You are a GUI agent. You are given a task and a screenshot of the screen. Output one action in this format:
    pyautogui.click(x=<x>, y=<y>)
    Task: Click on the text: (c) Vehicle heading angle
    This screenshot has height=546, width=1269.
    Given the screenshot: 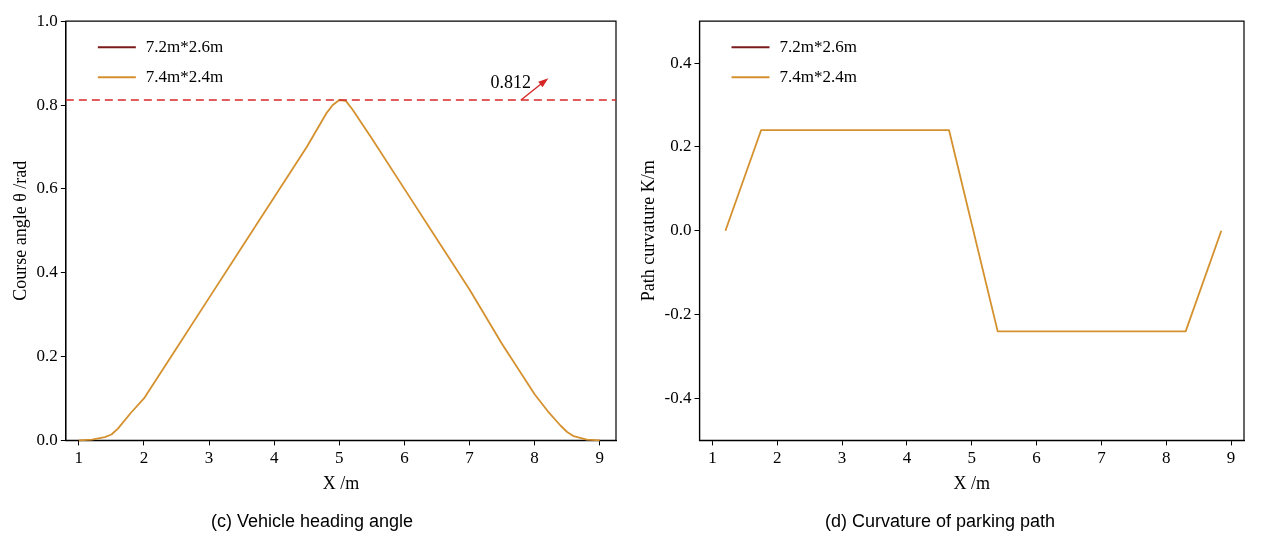 What is the action you would take?
    pyautogui.click(x=312, y=521)
    